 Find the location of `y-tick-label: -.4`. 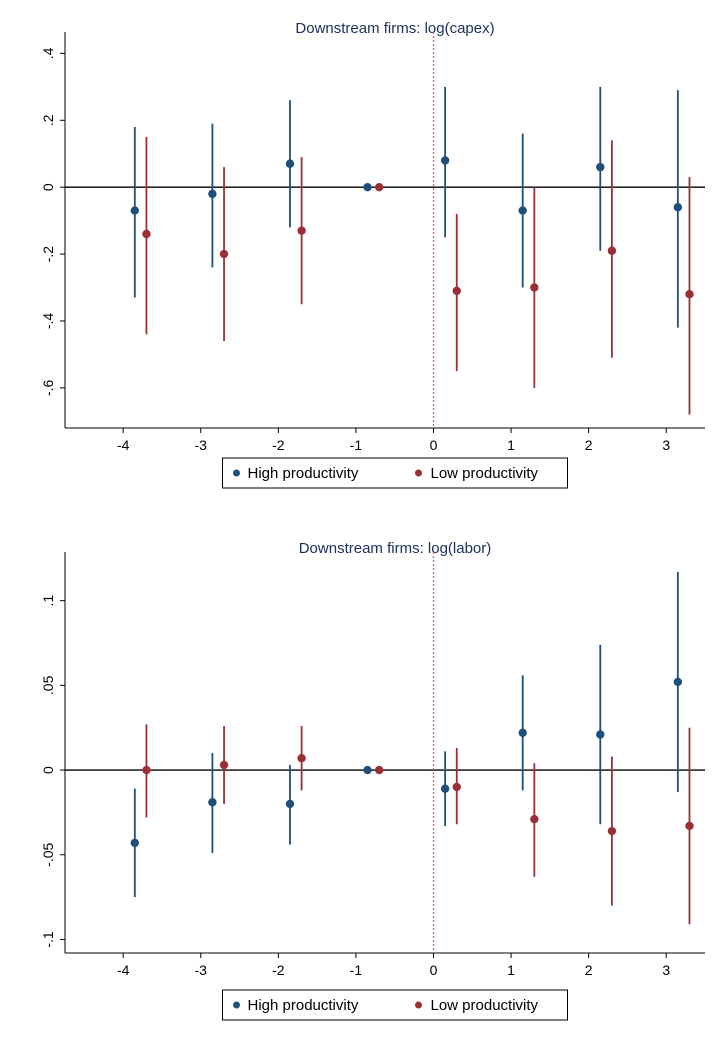

y-tick-label: -.4 is located at coordinates (48, 321).